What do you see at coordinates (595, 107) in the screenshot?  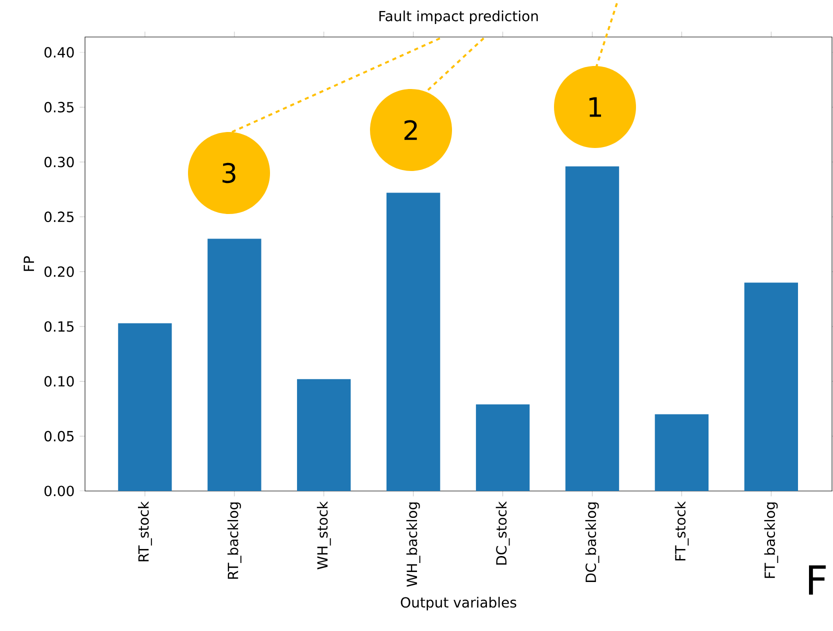 I see `annotation: 1` at bounding box center [595, 107].